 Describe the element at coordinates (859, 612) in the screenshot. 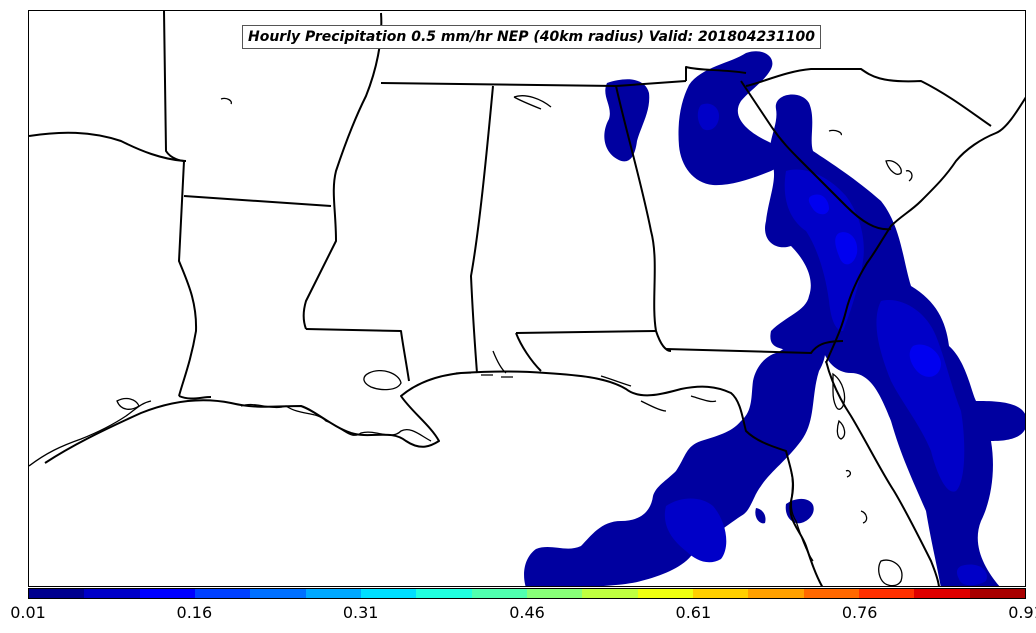

I see `colorbar-tick-label: 0.76` at that location.